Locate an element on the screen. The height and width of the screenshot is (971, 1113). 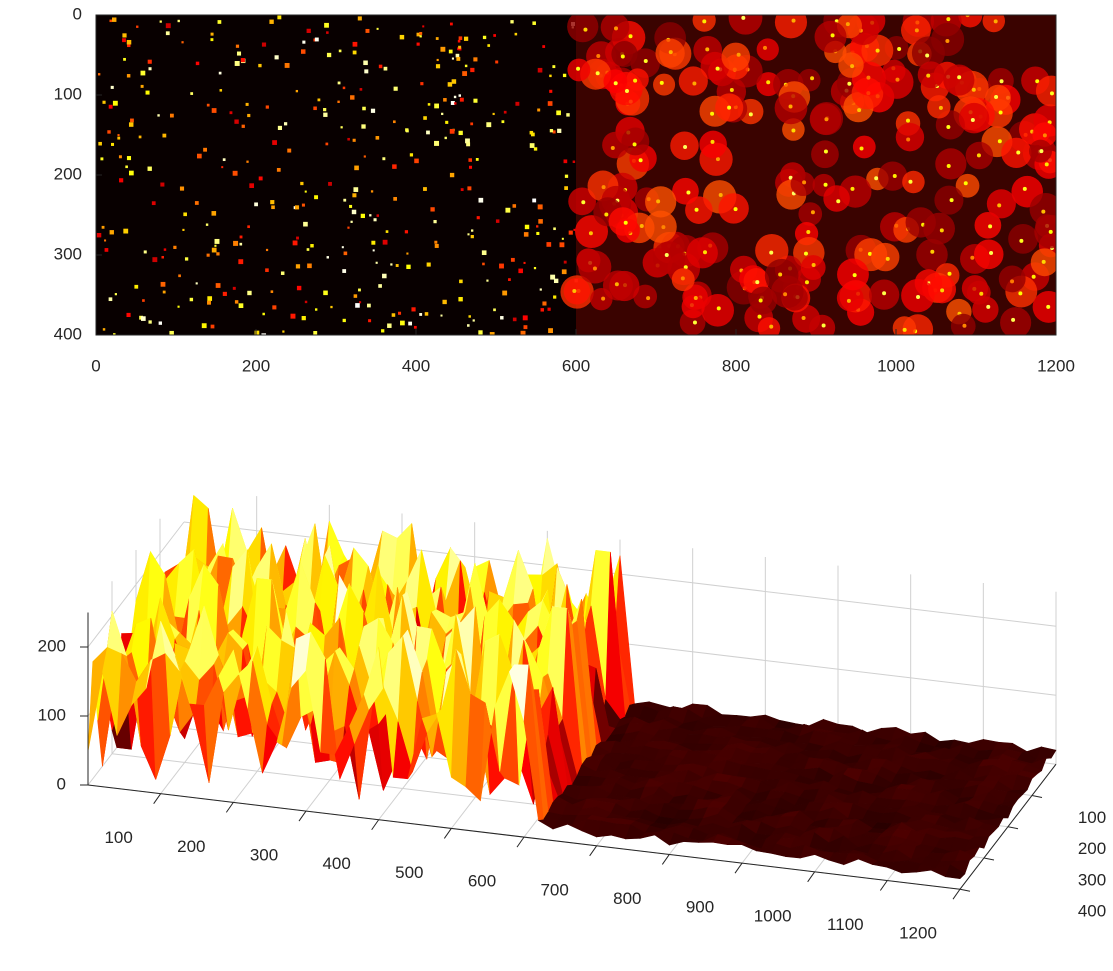
surface-patch is located at coordinates (955, 872).